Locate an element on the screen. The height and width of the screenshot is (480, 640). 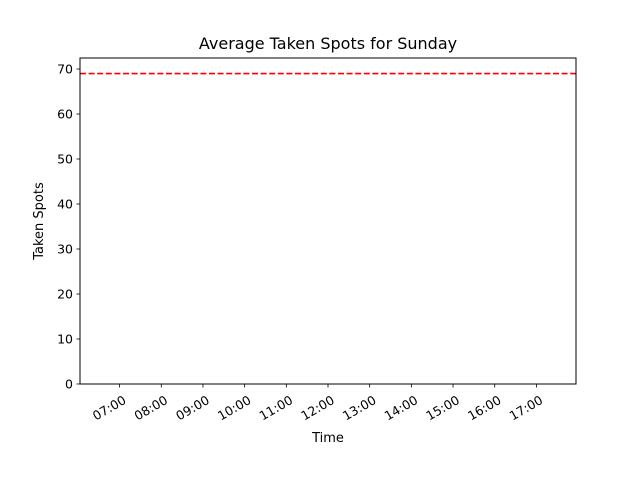
y-tick-label: 70 is located at coordinates (65, 69).